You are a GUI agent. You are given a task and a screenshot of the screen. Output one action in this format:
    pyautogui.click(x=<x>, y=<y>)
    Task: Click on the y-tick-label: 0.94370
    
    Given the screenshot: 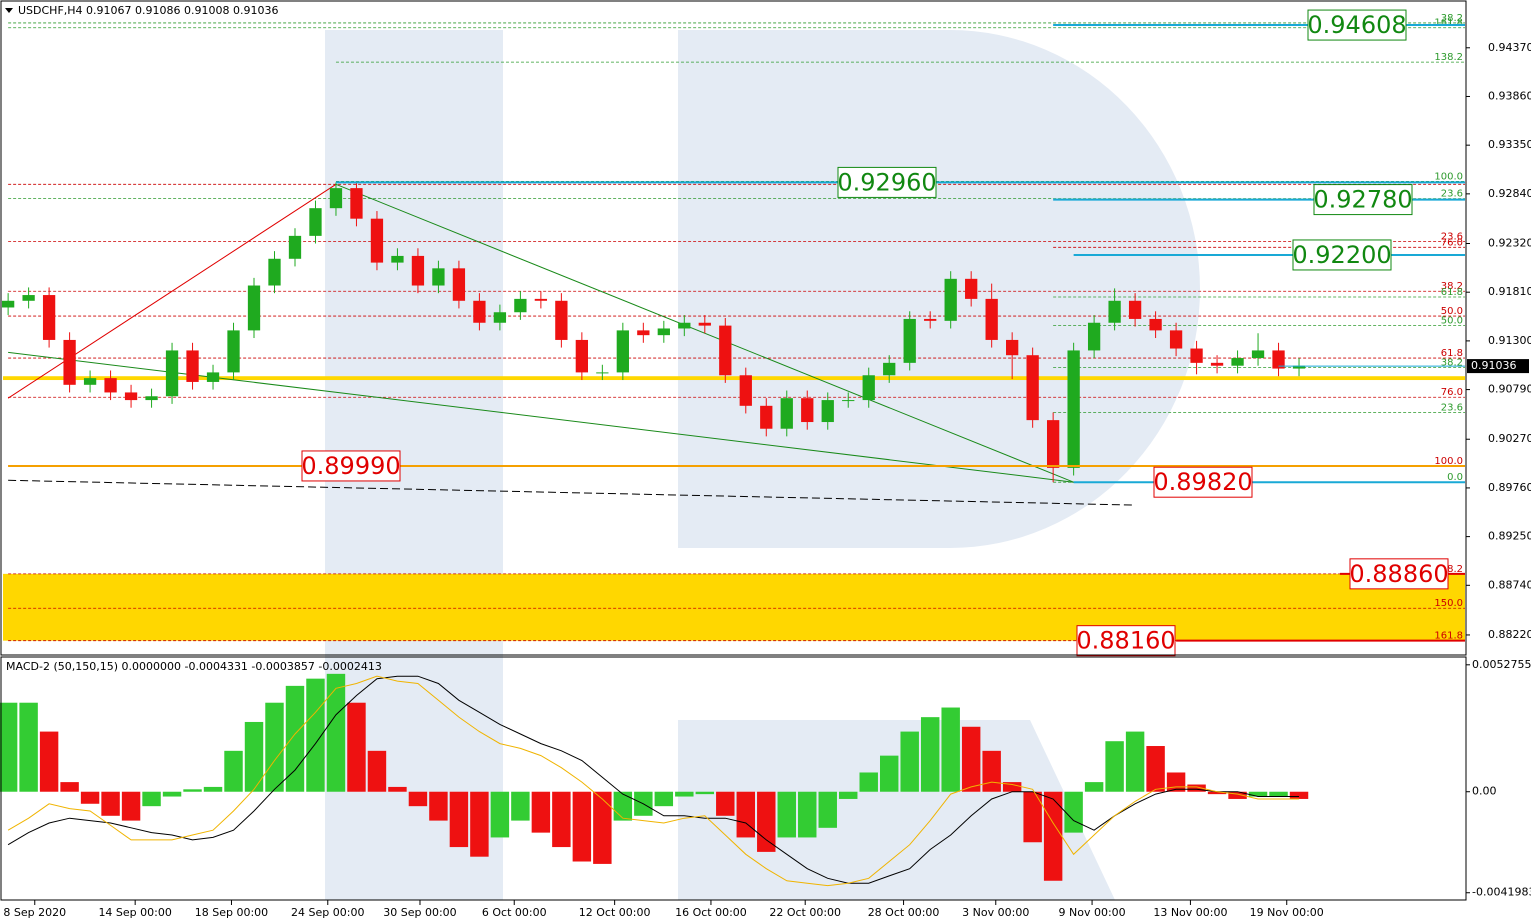 What is the action you would take?
    pyautogui.click(x=1509, y=47)
    